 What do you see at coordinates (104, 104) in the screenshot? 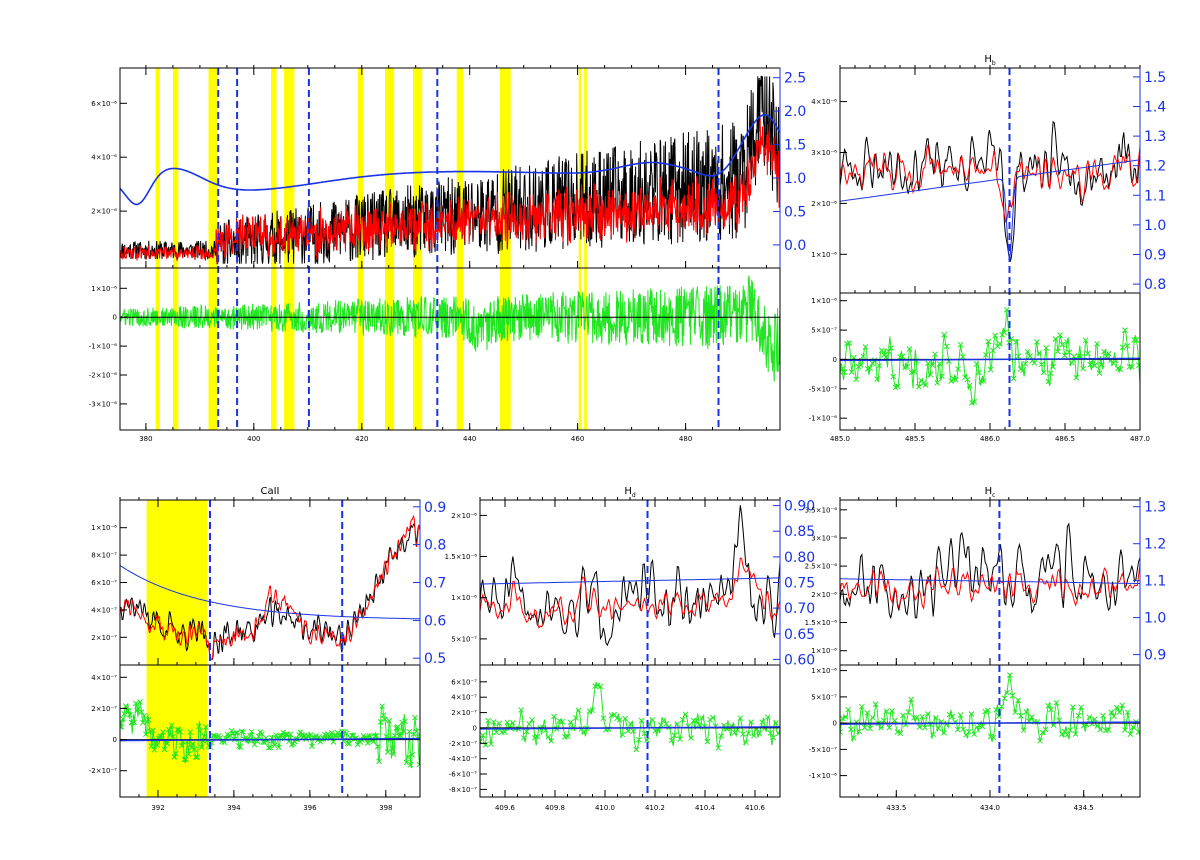
I see `y-tick-label: 6×10⁻⁶` at bounding box center [104, 104].